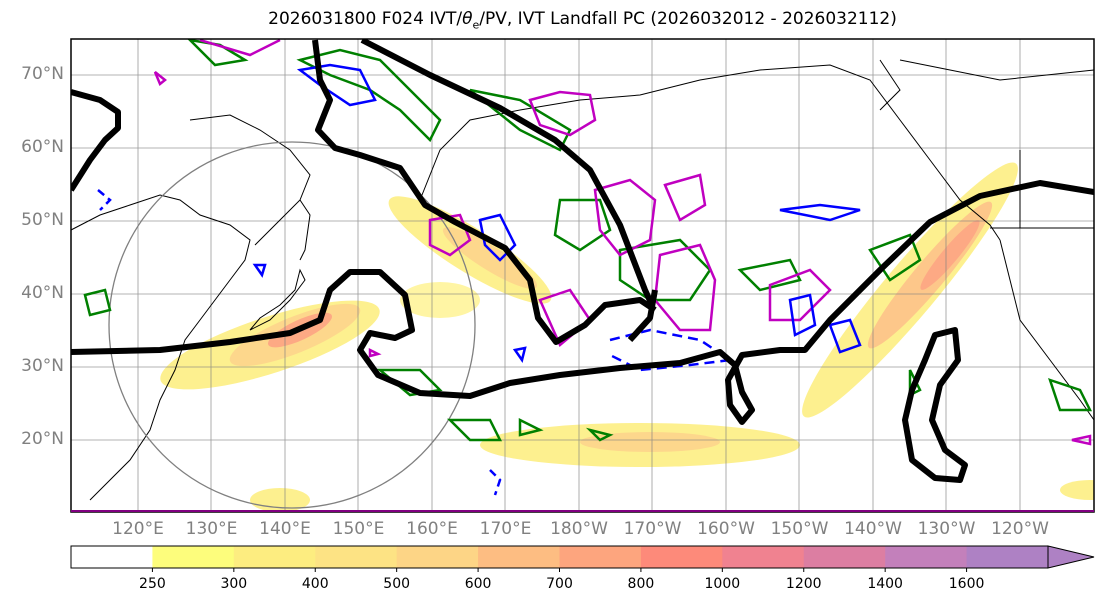 Image resolution: width=1105 pixels, height=606 pixels. What do you see at coordinates (315, 584) in the screenshot?
I see `colorbar-tick-label: 400` at bounding box center [315, 584].